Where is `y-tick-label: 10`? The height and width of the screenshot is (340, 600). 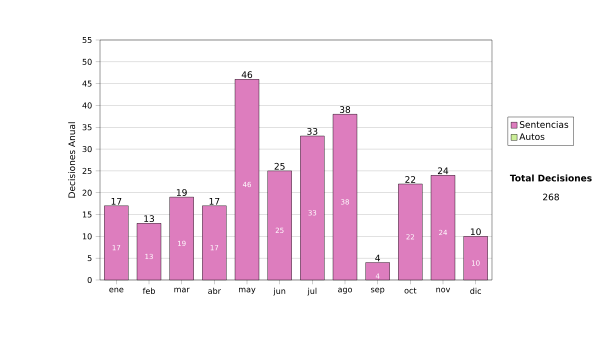 y-tick-label: 10 is located at coordinates (87, 236).